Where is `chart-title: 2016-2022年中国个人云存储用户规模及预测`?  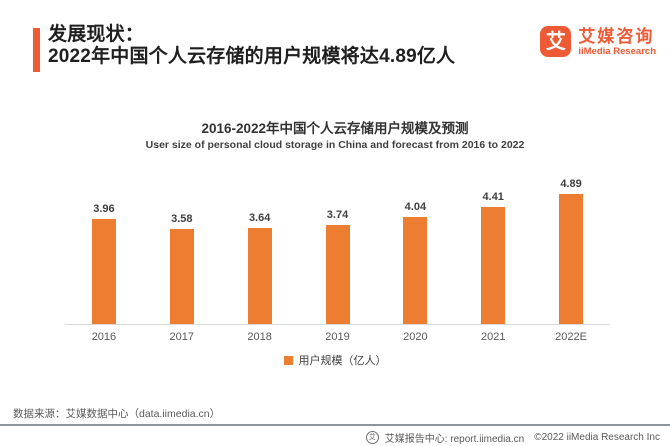
chart-title: 2016-2022年中国个人云存储用户规模及预测 is located at coordinates (335, 128).